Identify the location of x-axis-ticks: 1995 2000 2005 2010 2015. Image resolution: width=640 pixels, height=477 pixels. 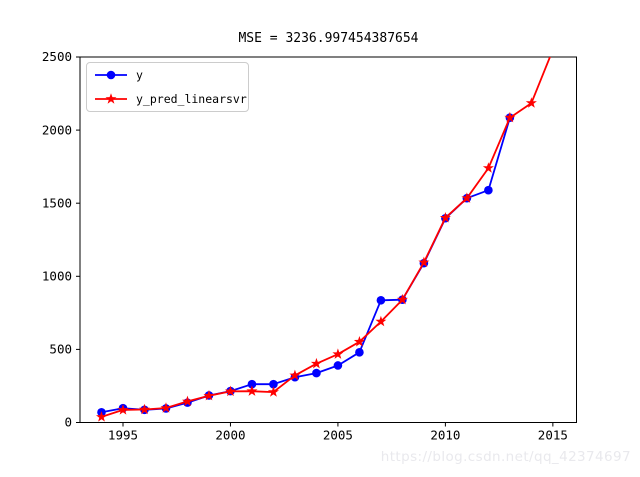
(338, 432).